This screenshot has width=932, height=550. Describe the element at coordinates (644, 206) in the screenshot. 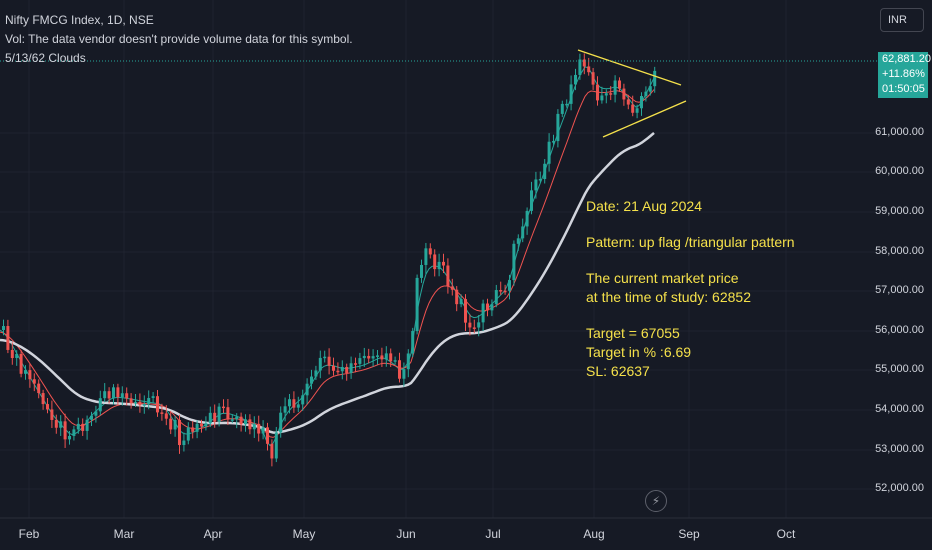

I see `annotation-date: Date: 21 Aug 2024` at that location.